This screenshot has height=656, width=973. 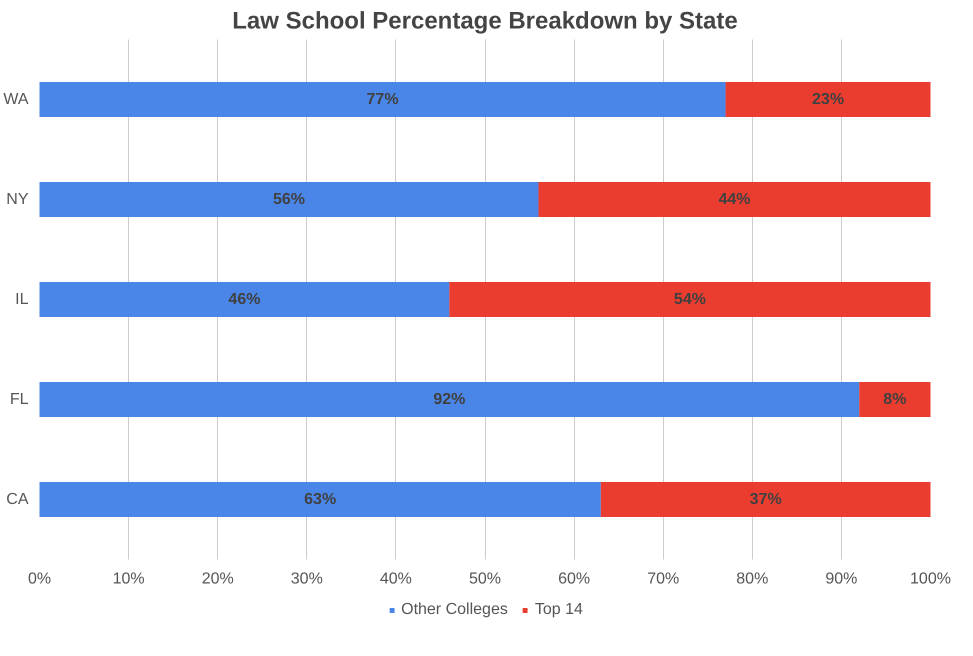 I want to click on x-tick-label: 100%, so click(x=930, y=579).